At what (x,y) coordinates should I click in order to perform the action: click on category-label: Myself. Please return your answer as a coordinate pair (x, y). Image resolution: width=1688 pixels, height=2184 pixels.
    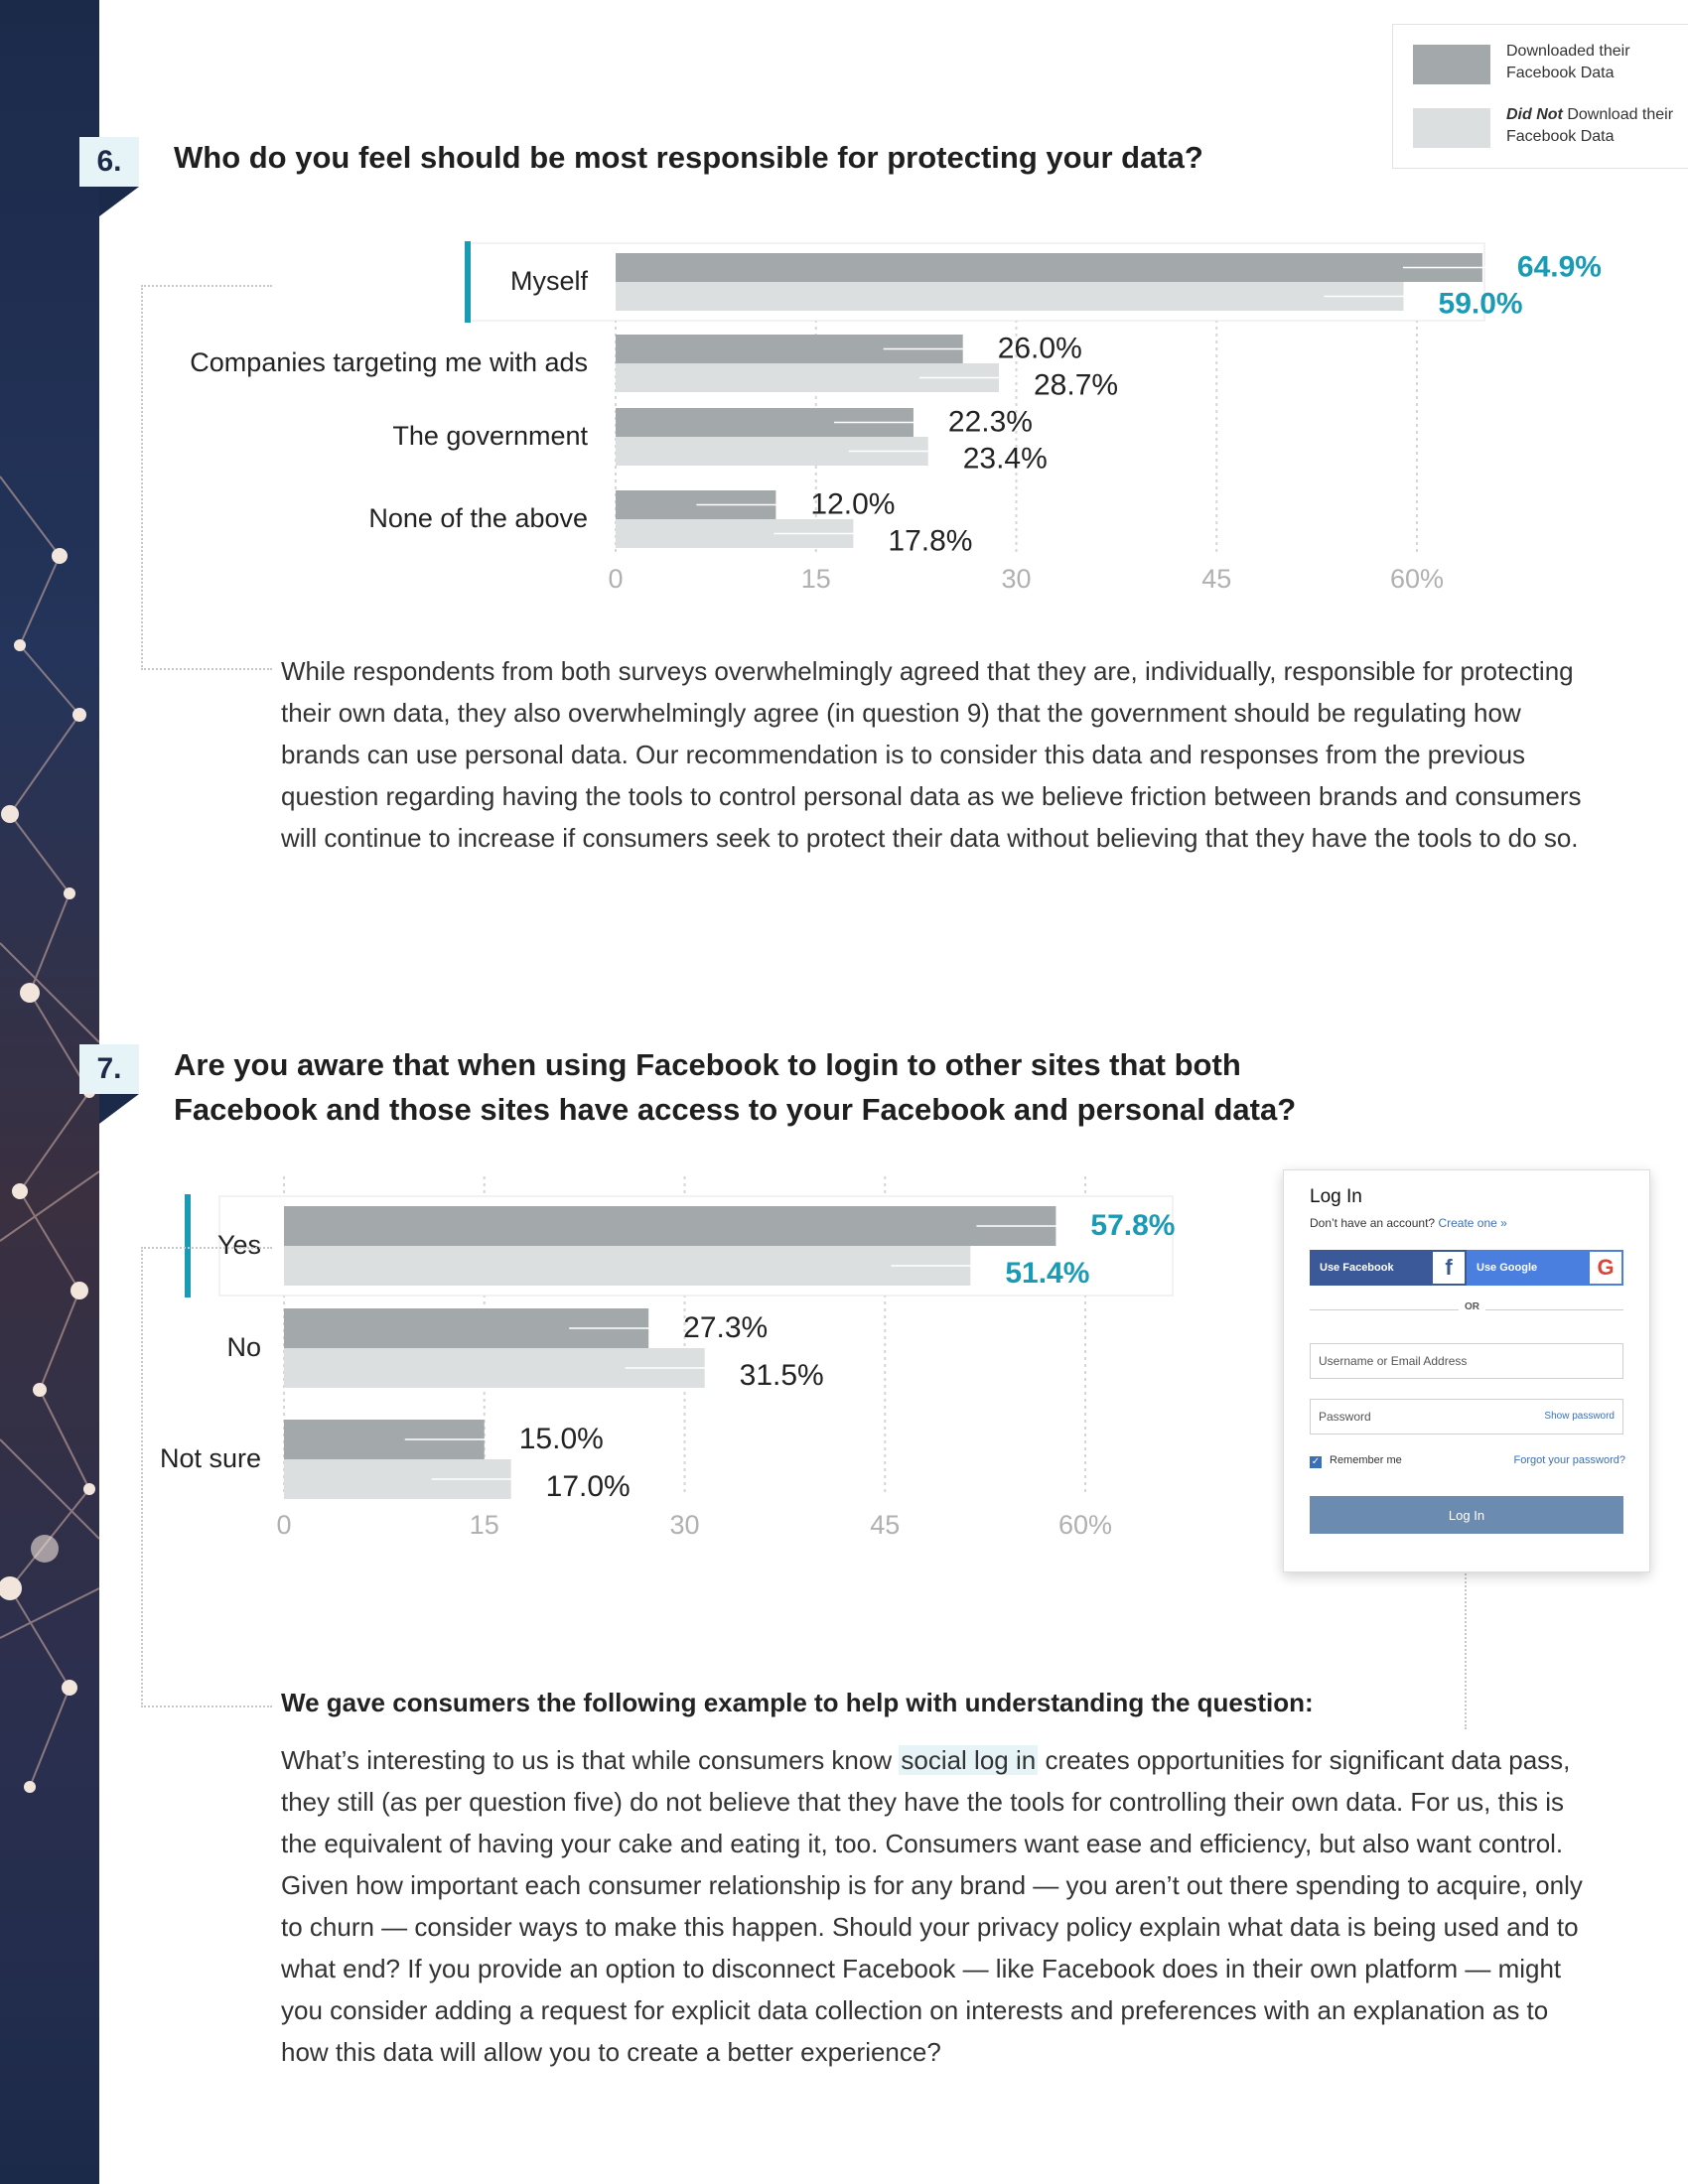
    Looking at the image, I should click on (549, 281).